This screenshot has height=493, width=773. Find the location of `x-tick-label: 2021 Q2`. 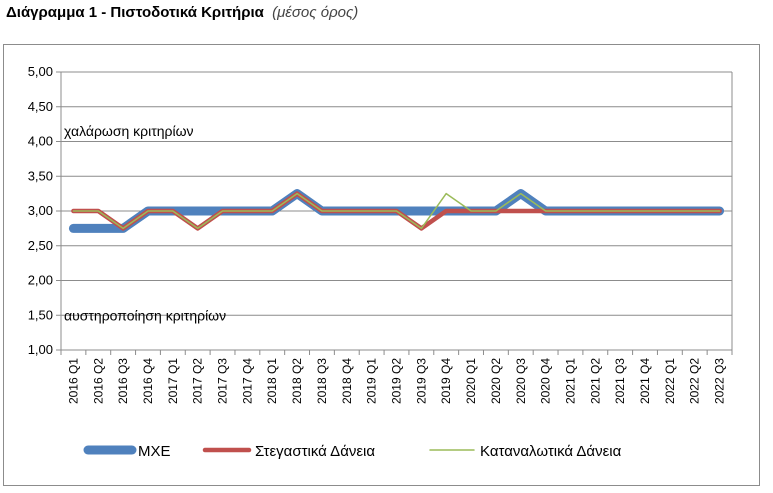

x-tick-label: 2021 Q2 is located at coordinates (595, 381).